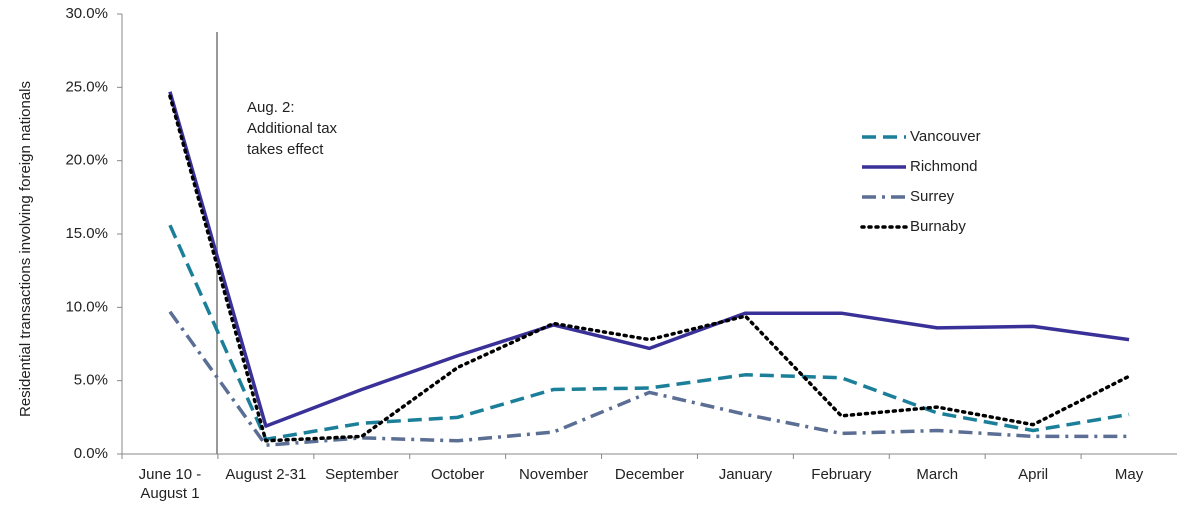 The width and height of the screenshot is (1184, 513). What do you see at coordinates (1129, 474) in the screenshot?
I see `x-tick-label: May` at bounding box center [1129, 474].